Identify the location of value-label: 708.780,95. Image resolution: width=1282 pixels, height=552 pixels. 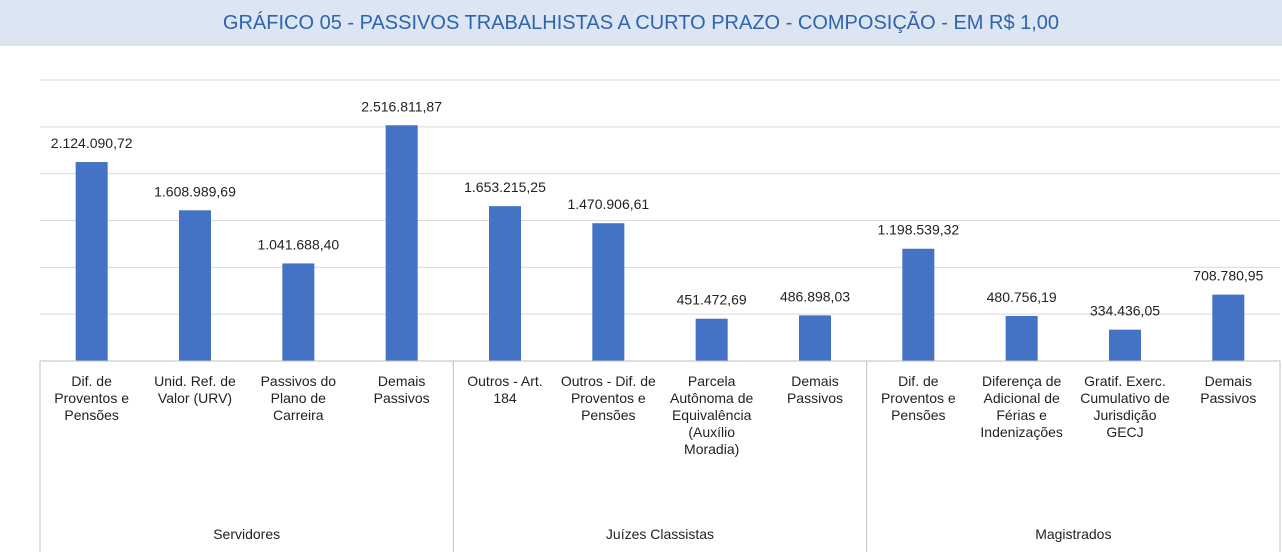
(1228, 276).